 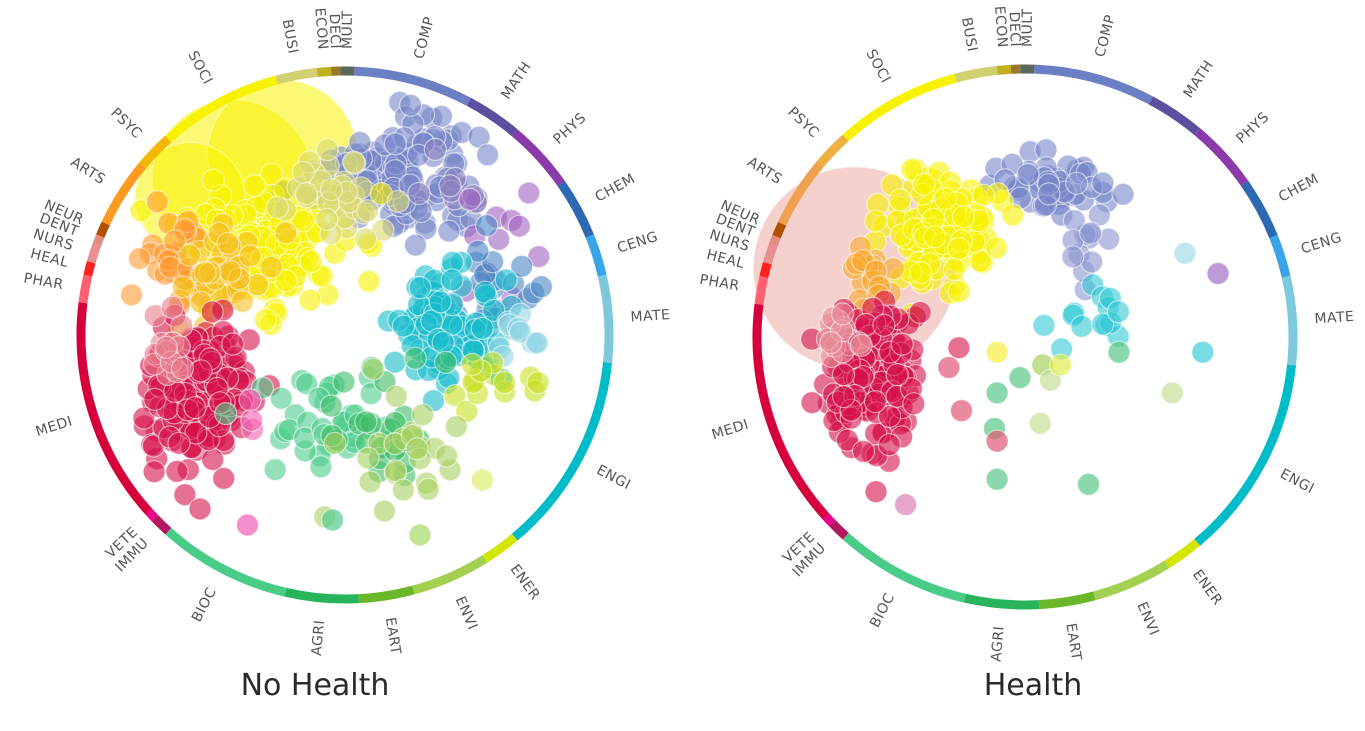 I want to click on ring-segment-soci, so click(x=221, y=109).